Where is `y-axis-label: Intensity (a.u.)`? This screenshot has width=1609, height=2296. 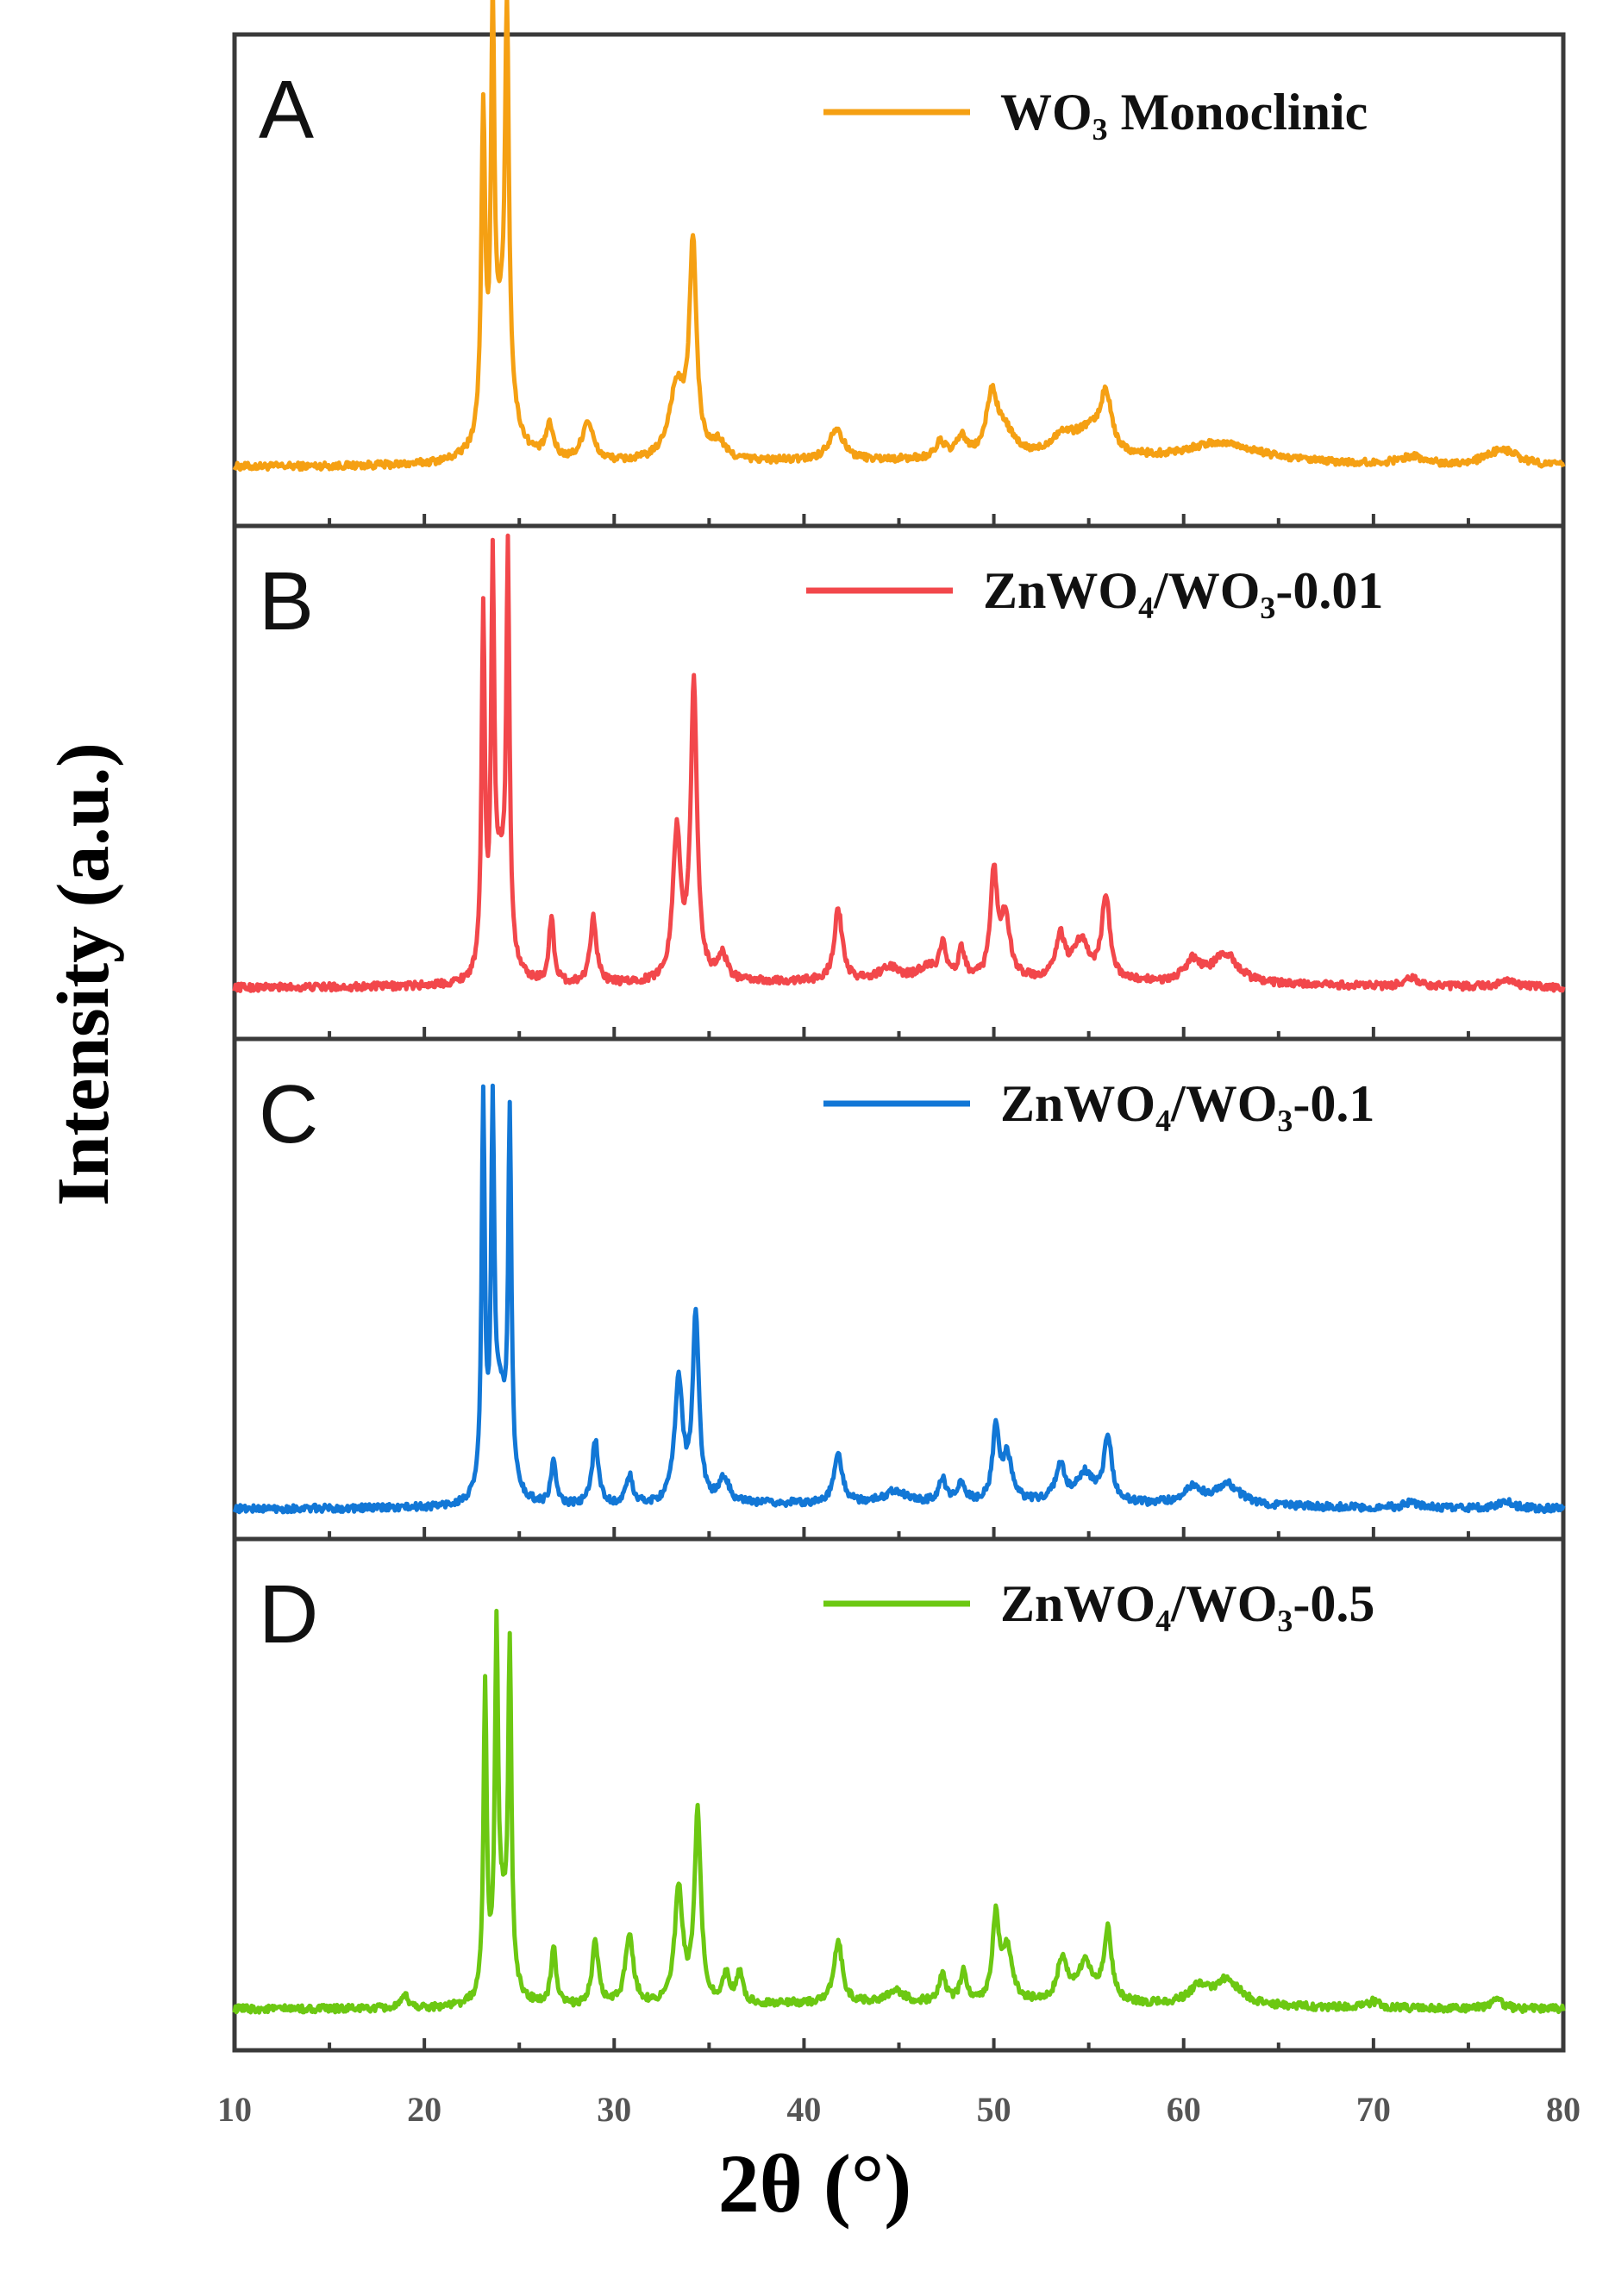
y-axis-label: Intensity (a.u.) is located at coordinates (82, 974).